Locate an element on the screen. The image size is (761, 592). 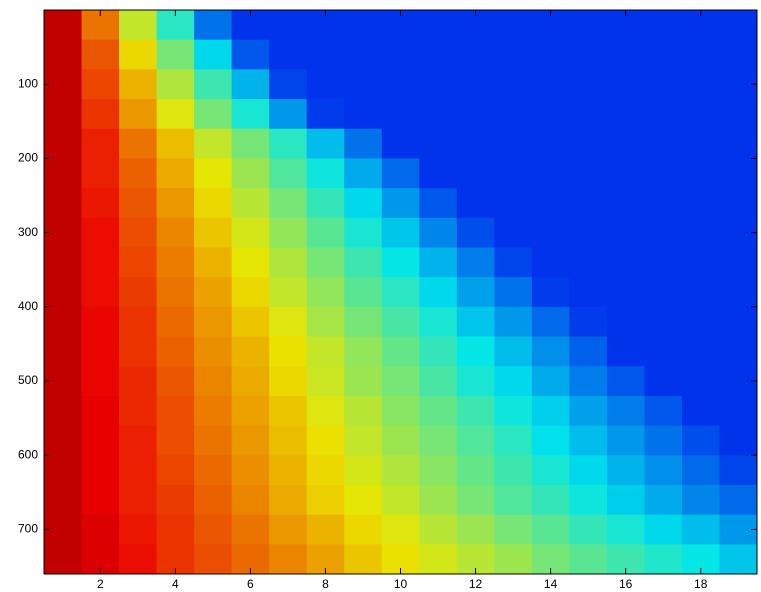
y-tick-label: 400 is located at coordinates (28, 306).